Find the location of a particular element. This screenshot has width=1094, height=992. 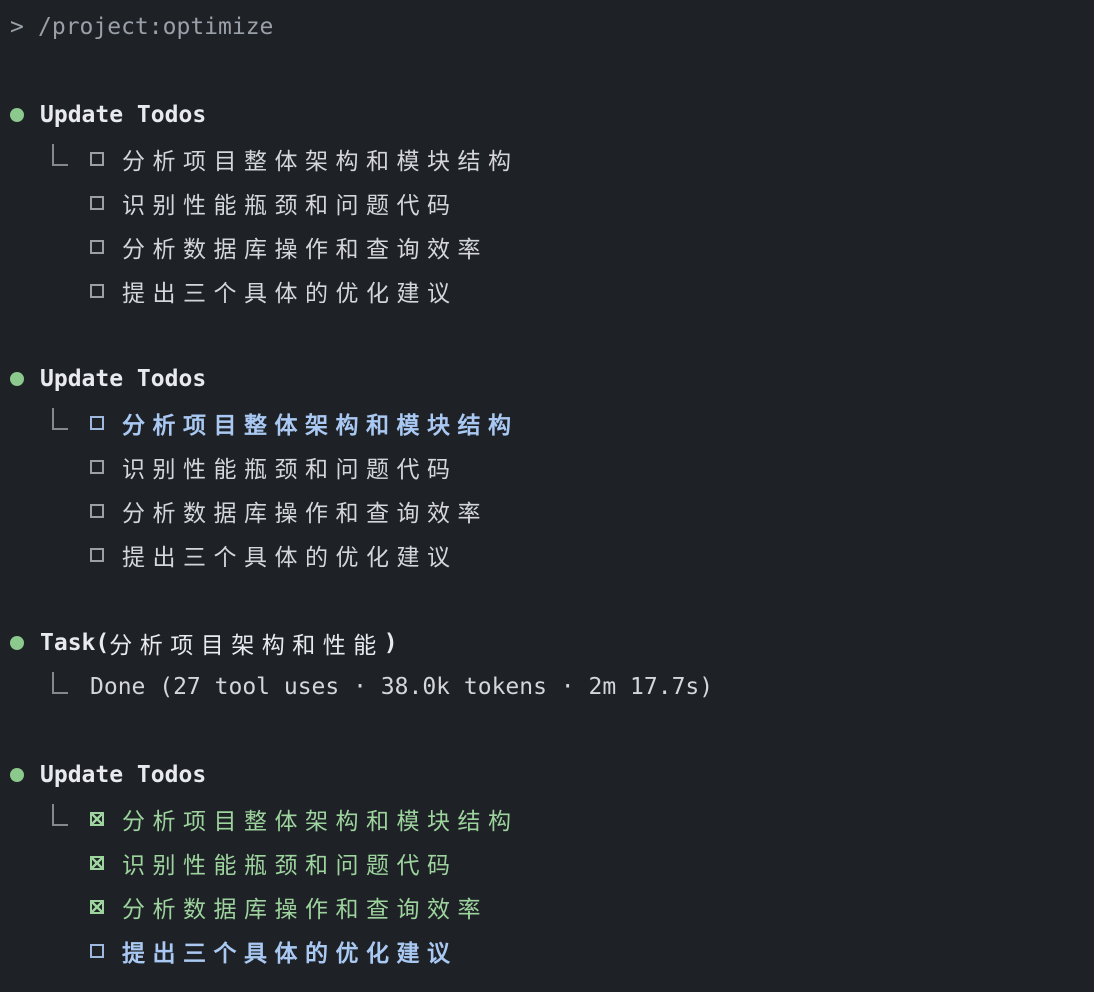

task-paren-close: ) is located at coordinates (390, 643).